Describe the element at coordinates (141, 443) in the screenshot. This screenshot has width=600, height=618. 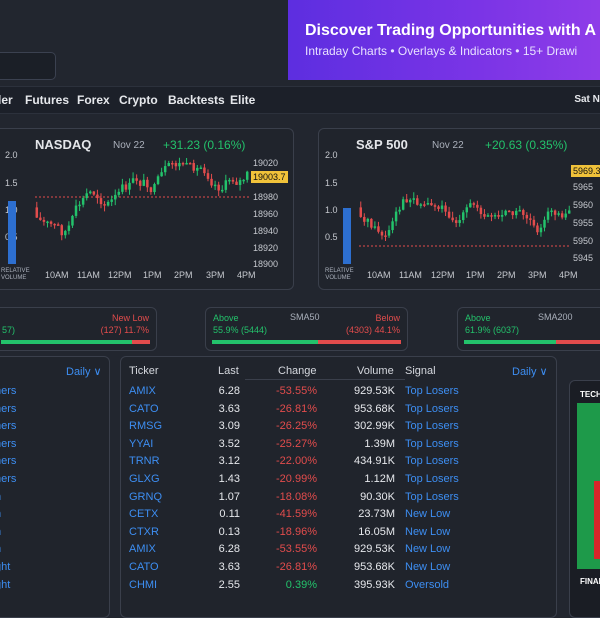
I see `ticker-cell: YYAI` at that location.